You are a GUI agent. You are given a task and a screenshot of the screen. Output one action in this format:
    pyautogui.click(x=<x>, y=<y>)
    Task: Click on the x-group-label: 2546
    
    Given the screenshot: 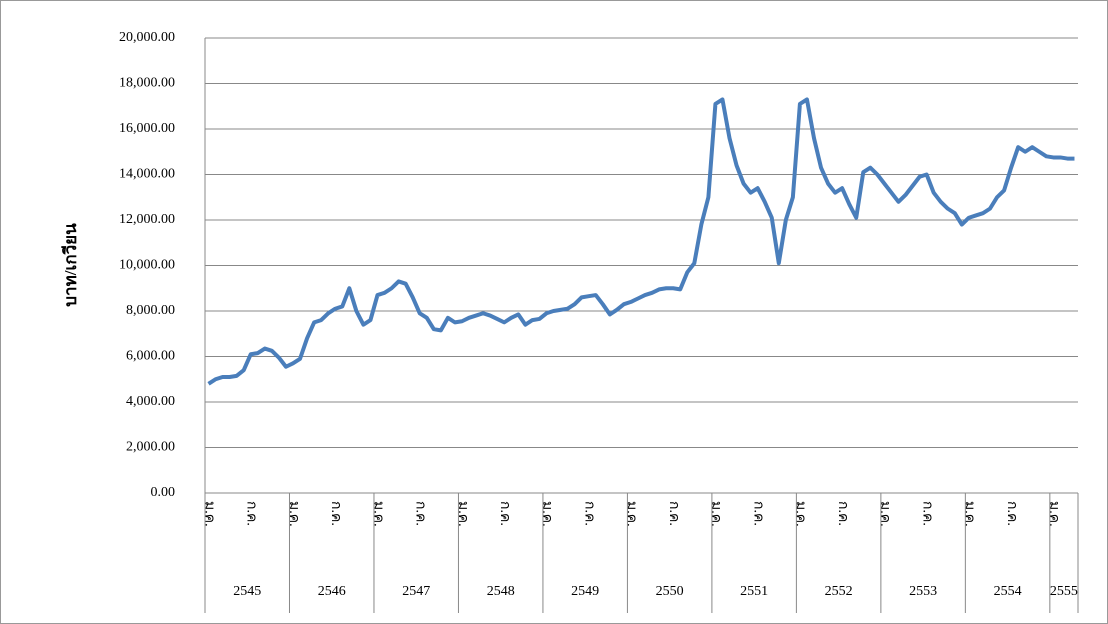 What is the action you would take?
    pyautogui.click(x=332, y=591)
    